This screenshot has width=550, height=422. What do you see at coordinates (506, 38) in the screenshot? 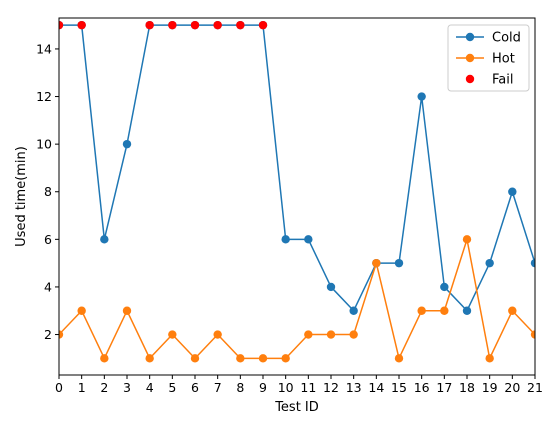
I see `legend-label-cold: Cold` at bounding box center [506, 38].